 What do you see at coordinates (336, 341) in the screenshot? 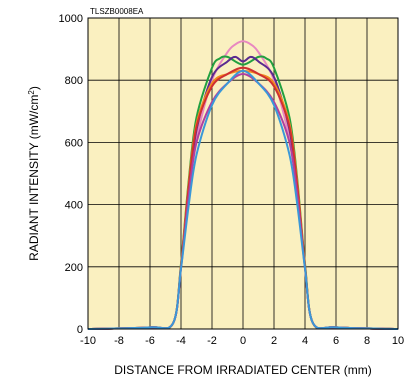
I see `x-tick-label: 6` at bounding box center [336, 341].